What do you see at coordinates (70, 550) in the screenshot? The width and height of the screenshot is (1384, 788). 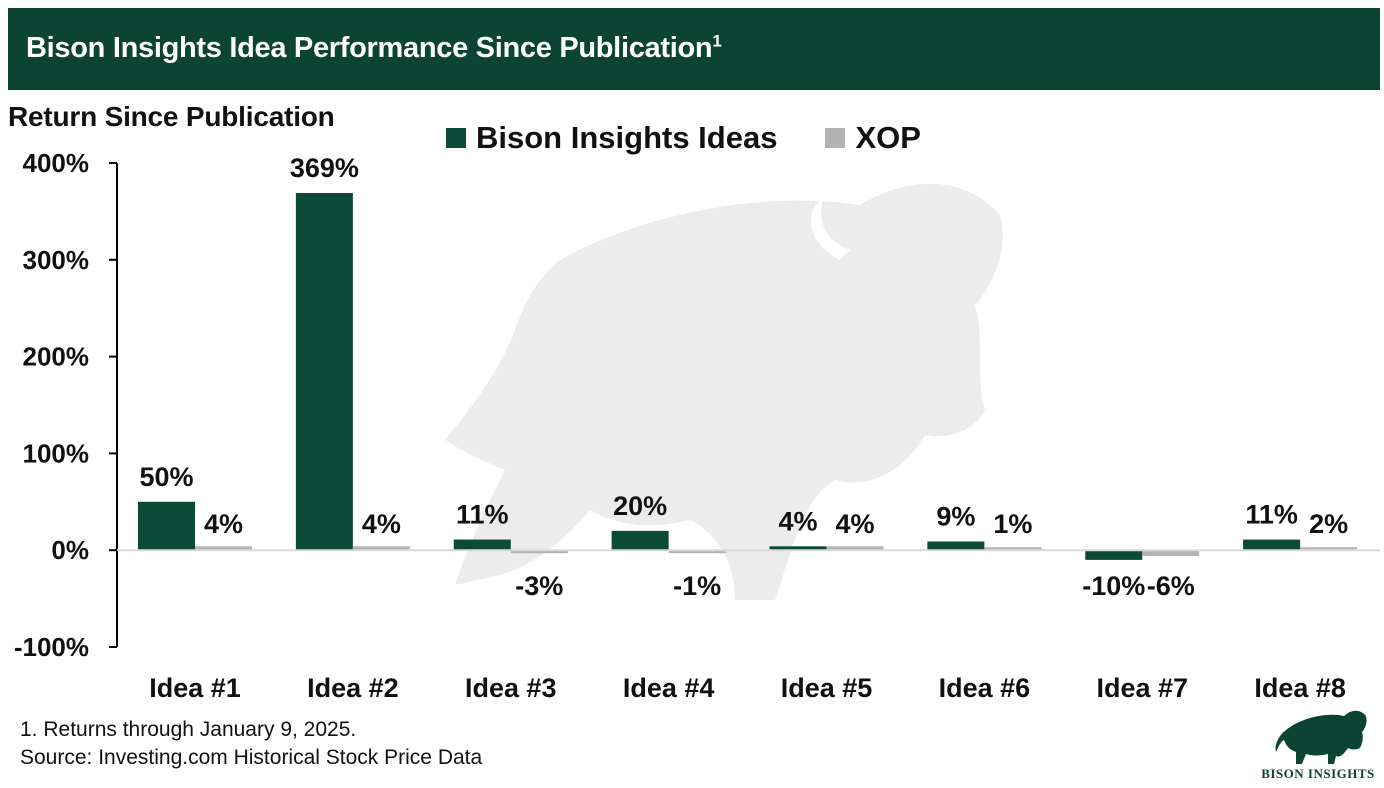 I see `y-tick-label: 0%` at bounding box center [70, 550].